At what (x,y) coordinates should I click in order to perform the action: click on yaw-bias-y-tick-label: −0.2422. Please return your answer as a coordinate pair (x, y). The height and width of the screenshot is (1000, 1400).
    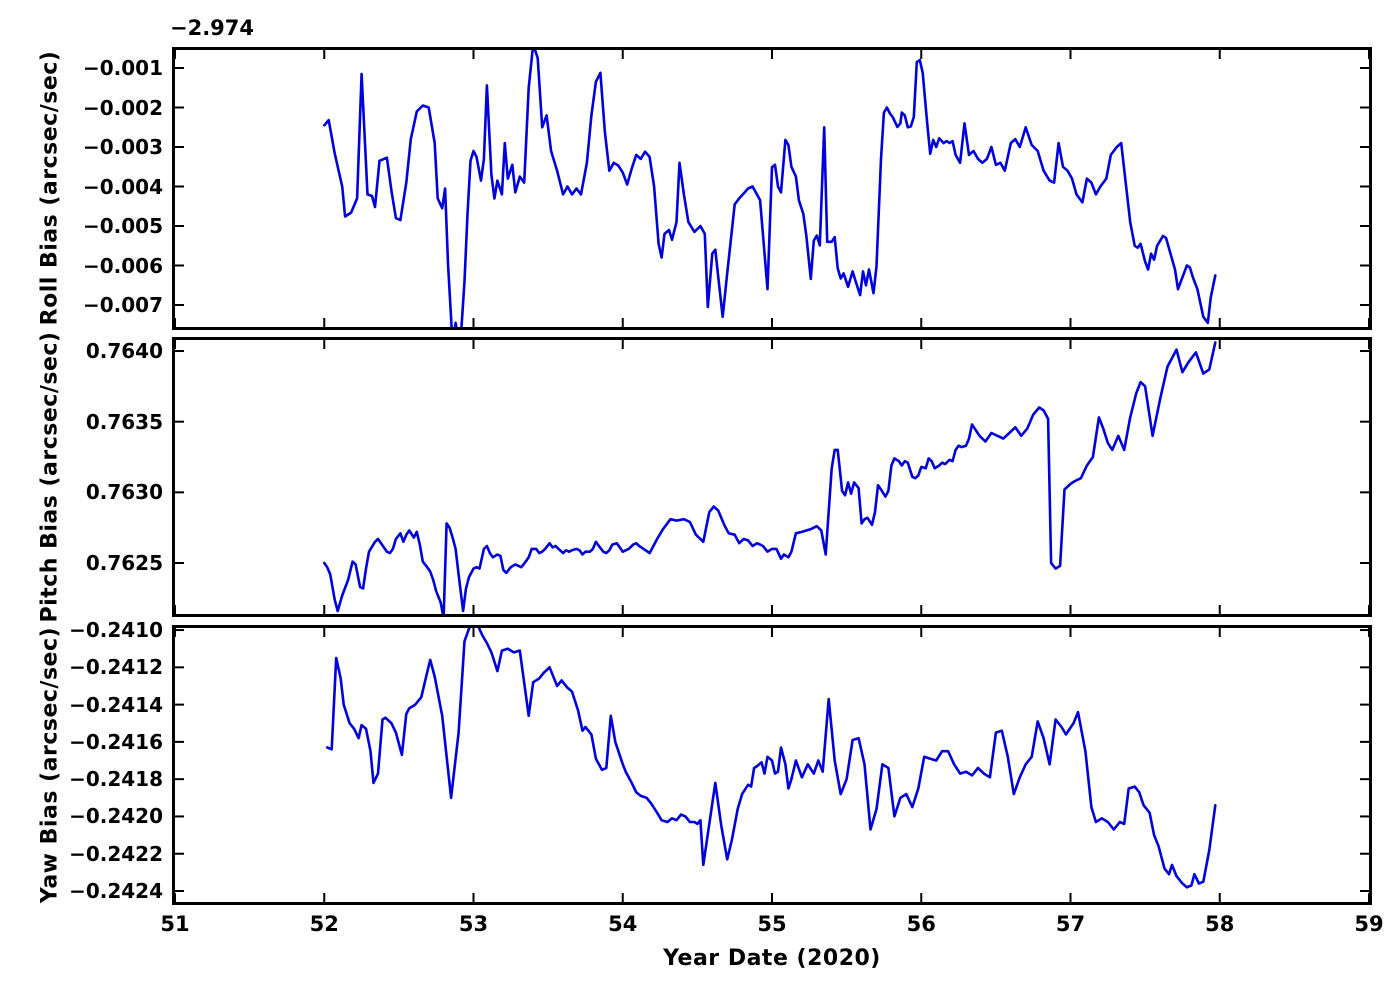
    Looking at the image, I should click on (116, 853).